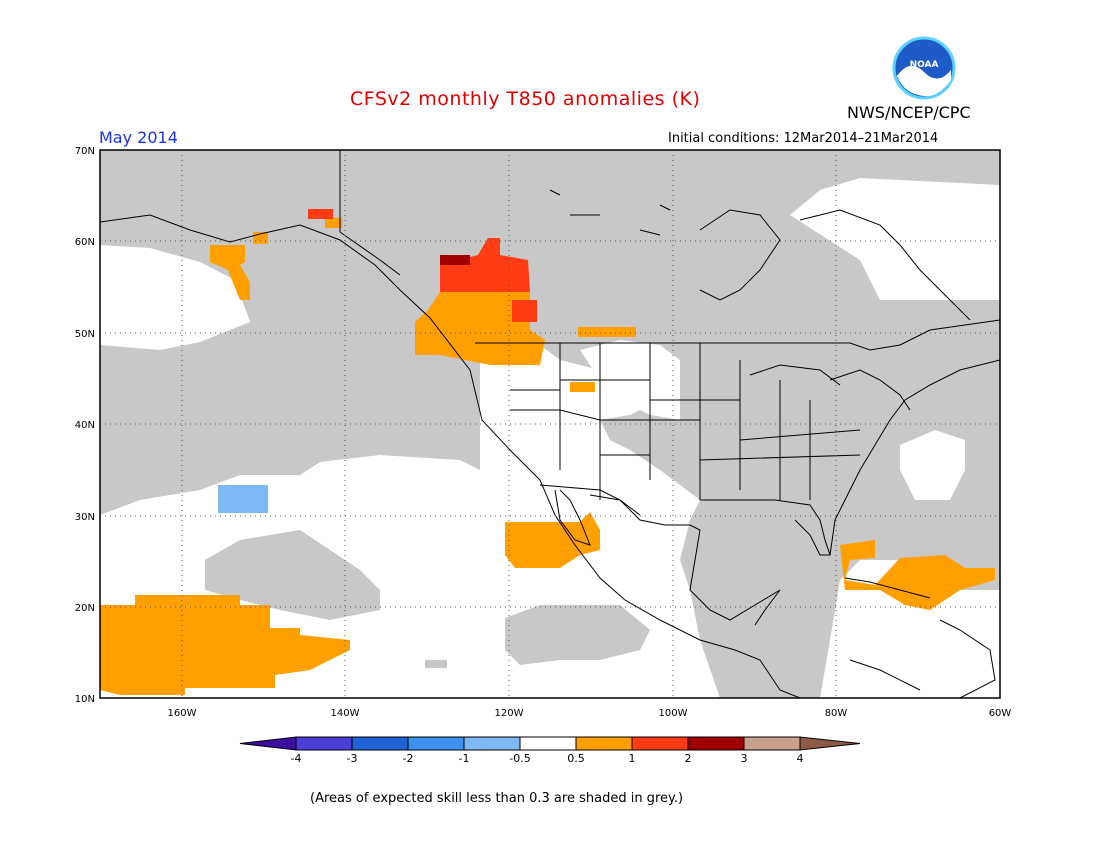  Describe the element at coordinates (800, 758) in the screenshot. I see `colorbar-label: 4` at that location.